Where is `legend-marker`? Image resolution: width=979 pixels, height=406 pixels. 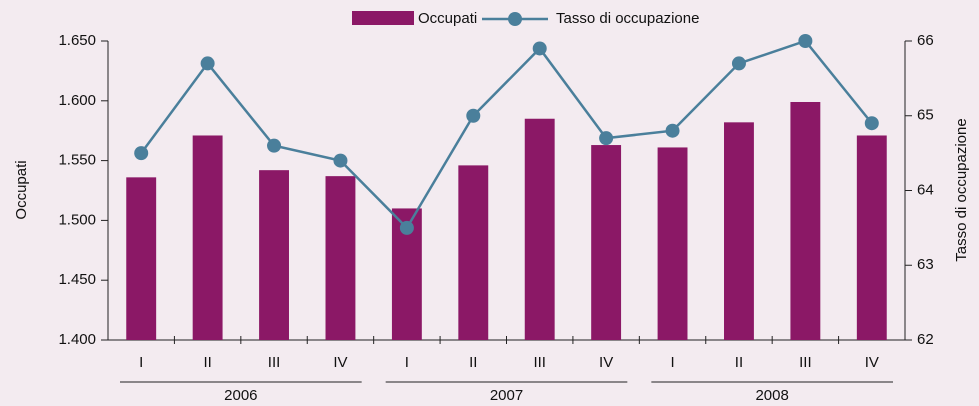
legend-marker is located at coordinates (515, 19).